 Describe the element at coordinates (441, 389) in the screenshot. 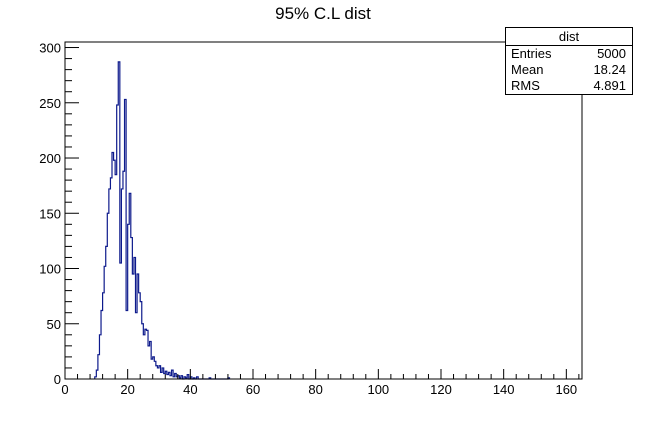

I see `x-tick-label: 120` at that location.